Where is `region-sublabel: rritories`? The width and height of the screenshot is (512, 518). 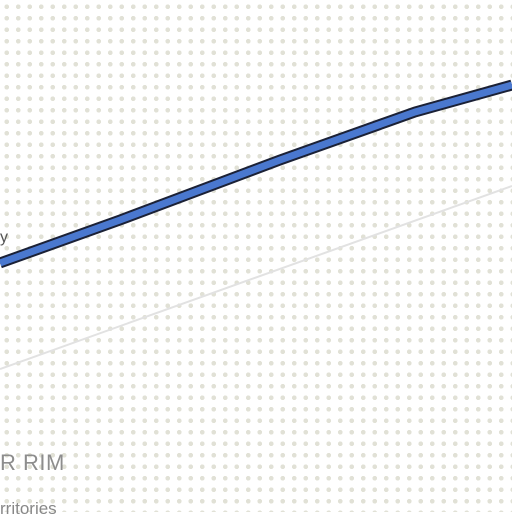 region-sublabel: rritories is located at coordinates (28, 508).